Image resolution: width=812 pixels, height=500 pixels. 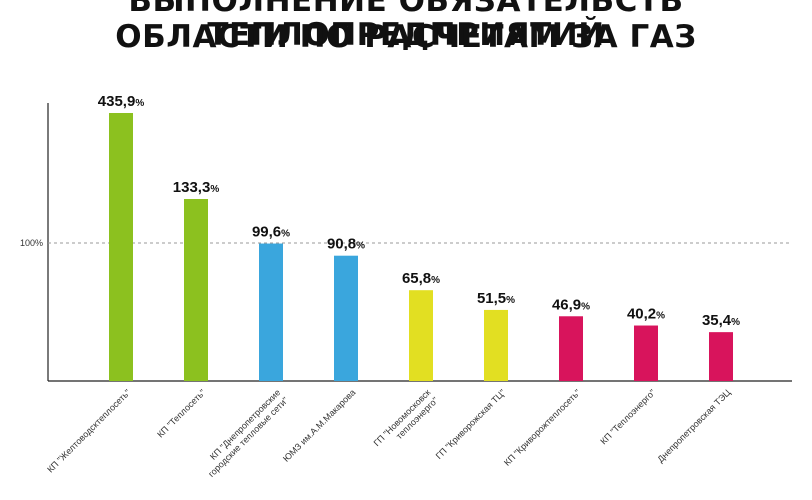 I want to click on chart-title-line-2: ОБЛАСТИ ПО РАСЧЕТАМ ЗА ГАЗ, so click(x=406, y=37).